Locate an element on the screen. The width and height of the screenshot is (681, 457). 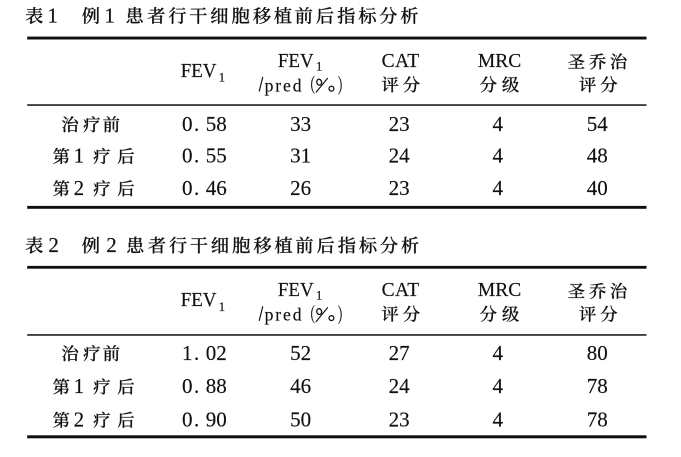
svg-text: 54 is located at coordinates (598, 124).